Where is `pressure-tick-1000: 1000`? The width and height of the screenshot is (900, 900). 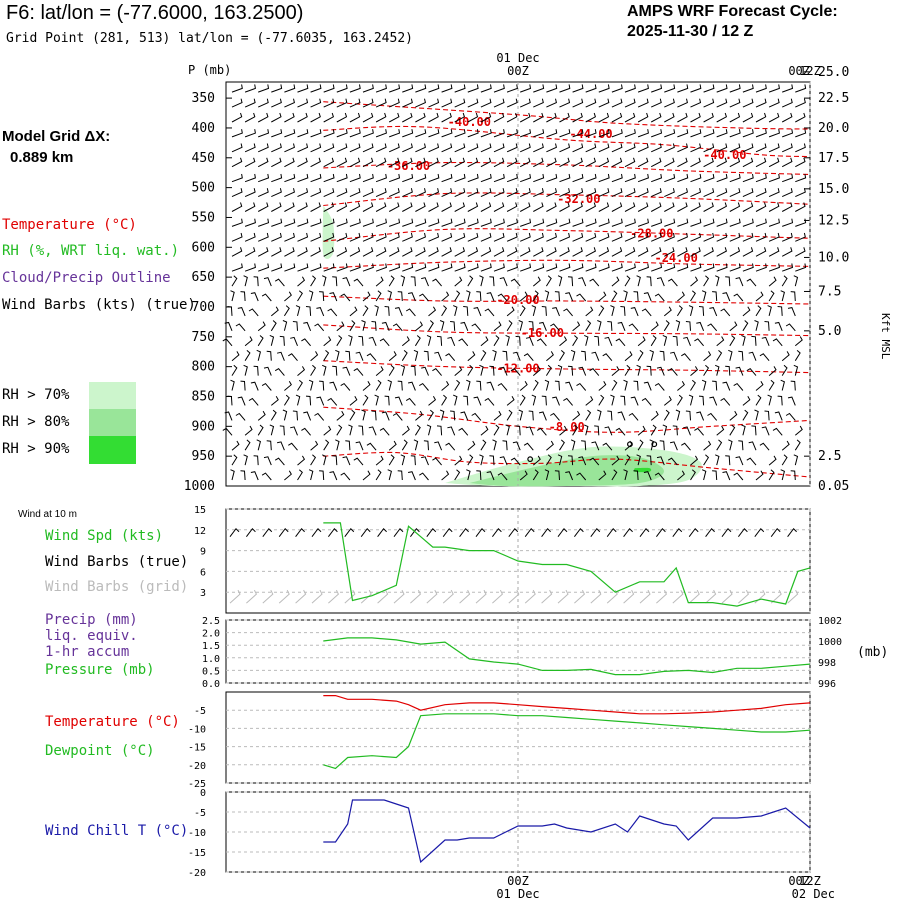 pressure-tick-1000: 1000 is located at coordinates (199, 486).